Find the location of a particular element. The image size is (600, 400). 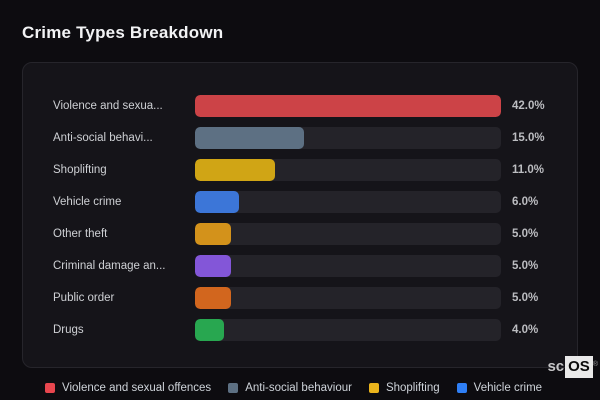

chart-row: Drugs 4.0% is located at coordinates (308, 330).